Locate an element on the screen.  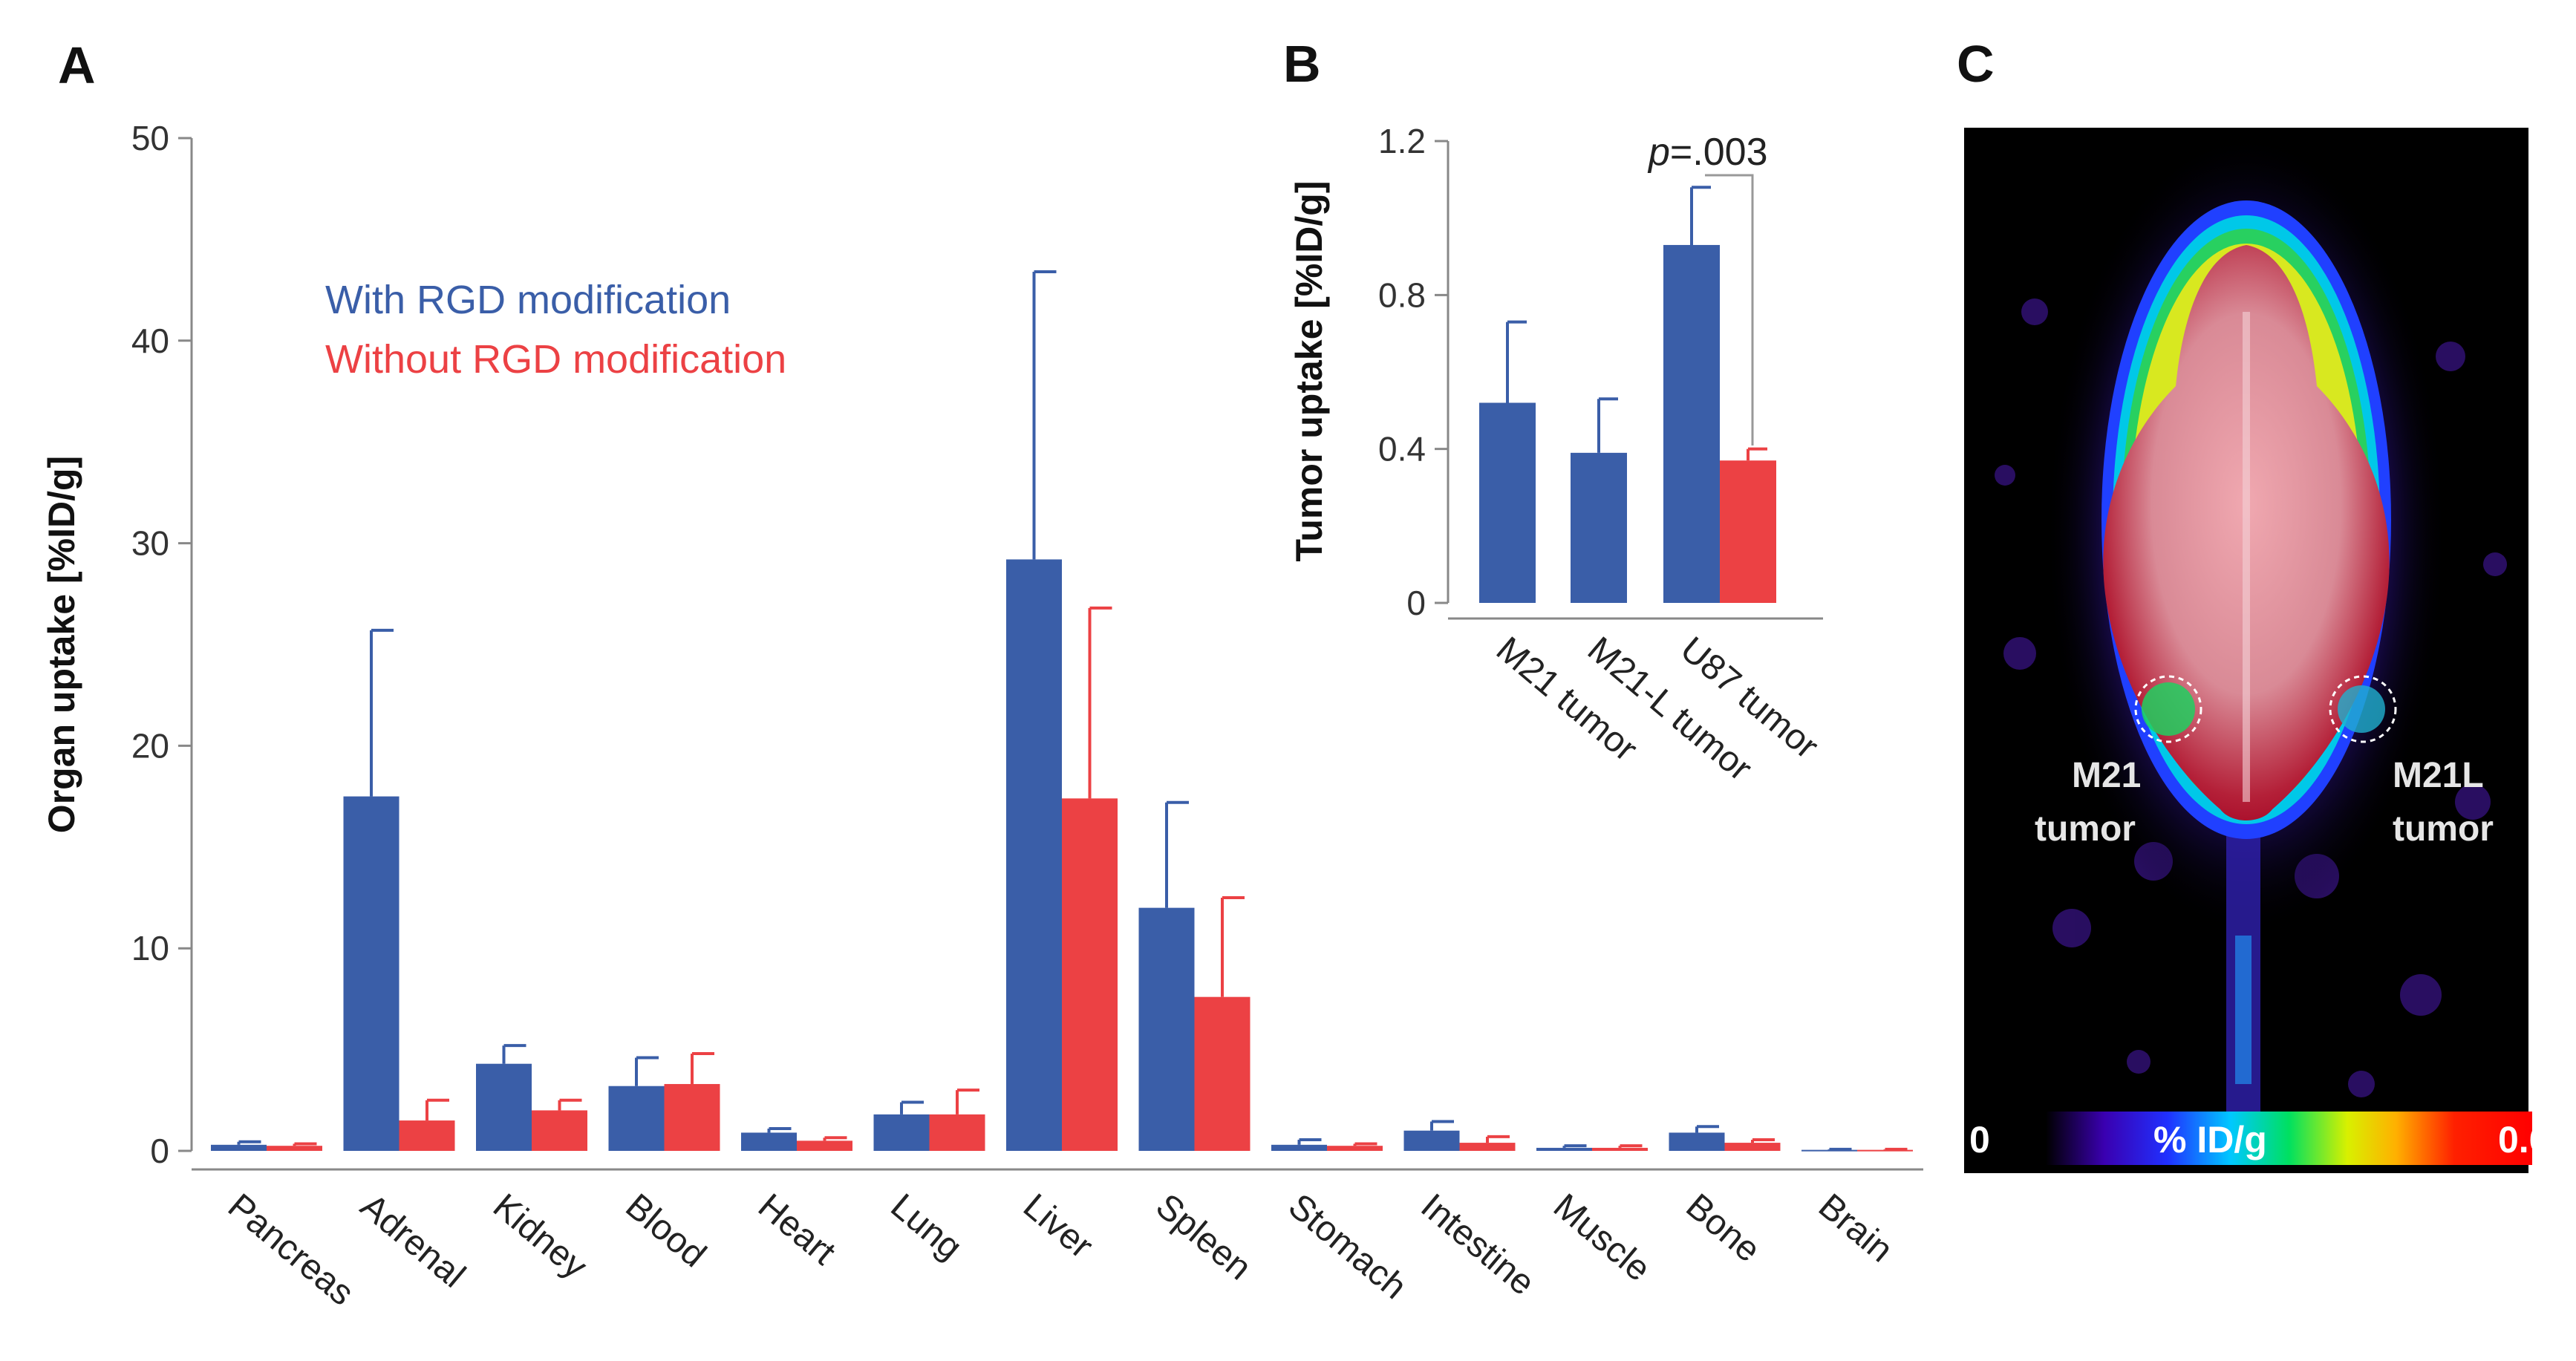
tumor-m21l-signal is located at coordinates (2361, 709).